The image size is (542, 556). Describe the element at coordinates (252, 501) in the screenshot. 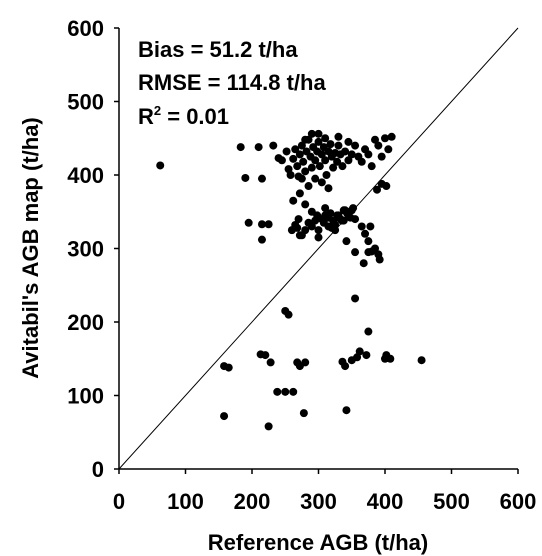

I see `x-tick-label: 200` at that location.